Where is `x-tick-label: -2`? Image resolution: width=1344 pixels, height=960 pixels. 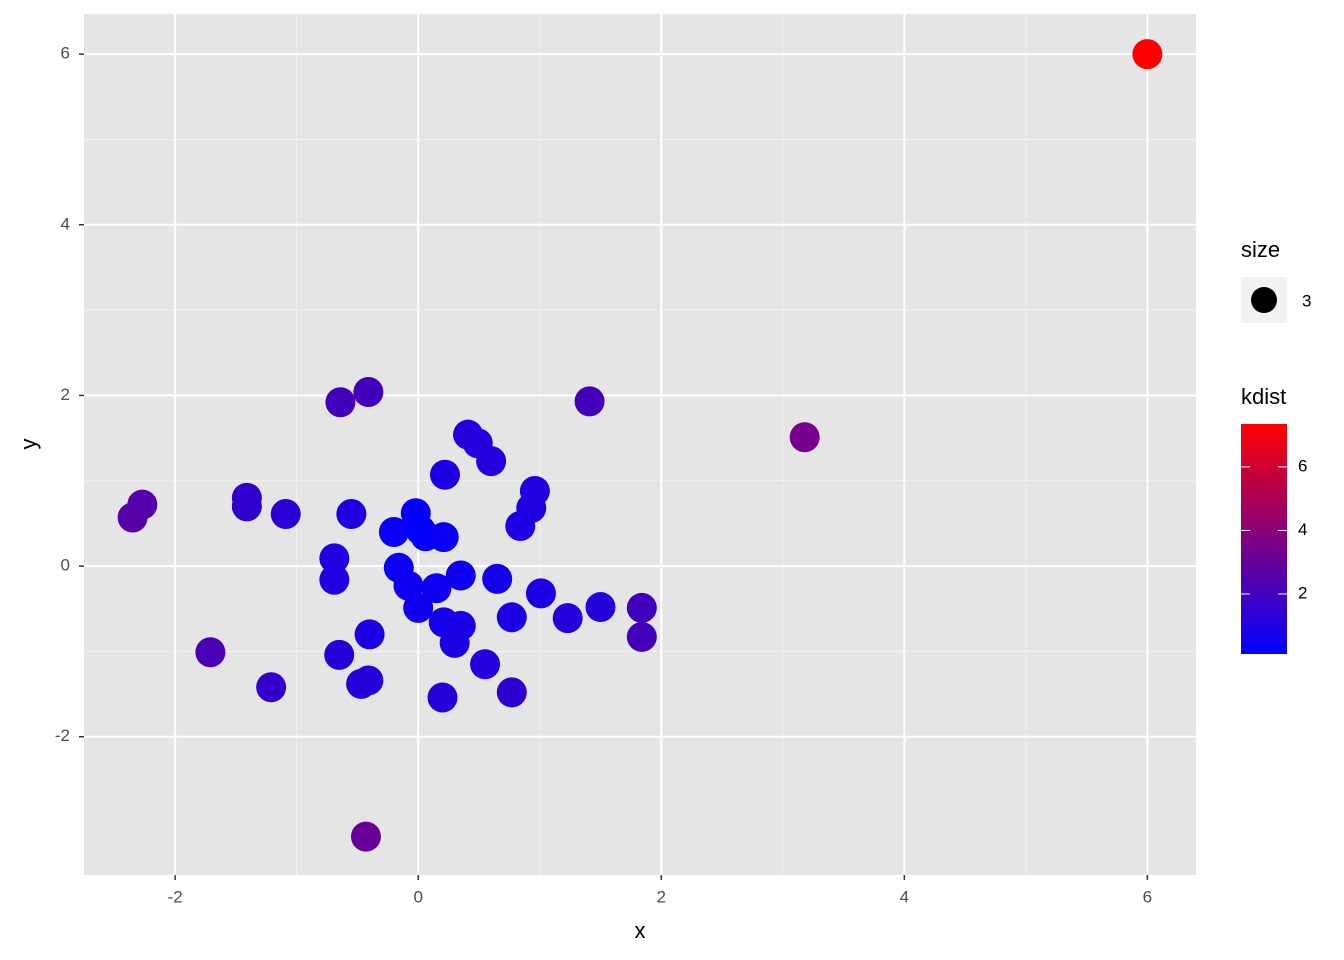
x-tick-label: -2 is located at coordinates (175, 896).